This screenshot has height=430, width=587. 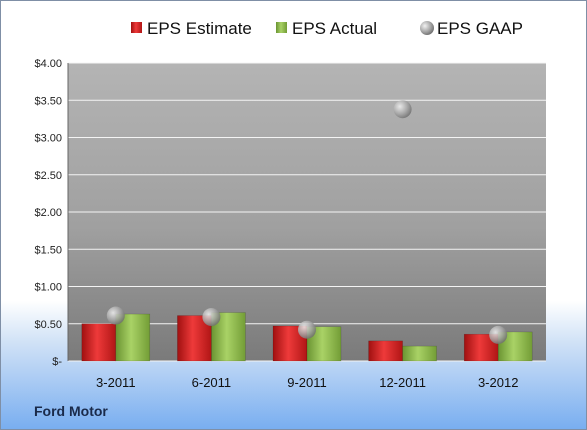 I want to click on y-tick-label: $0.50, so click(x=48, y=325).